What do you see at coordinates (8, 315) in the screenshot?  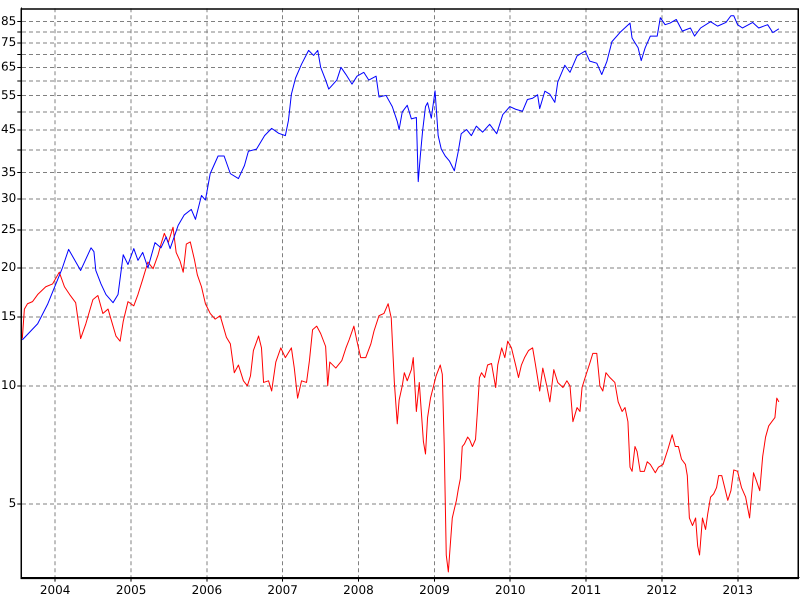 I see `y-tick-label: 15` at bounding box center [8, 315].